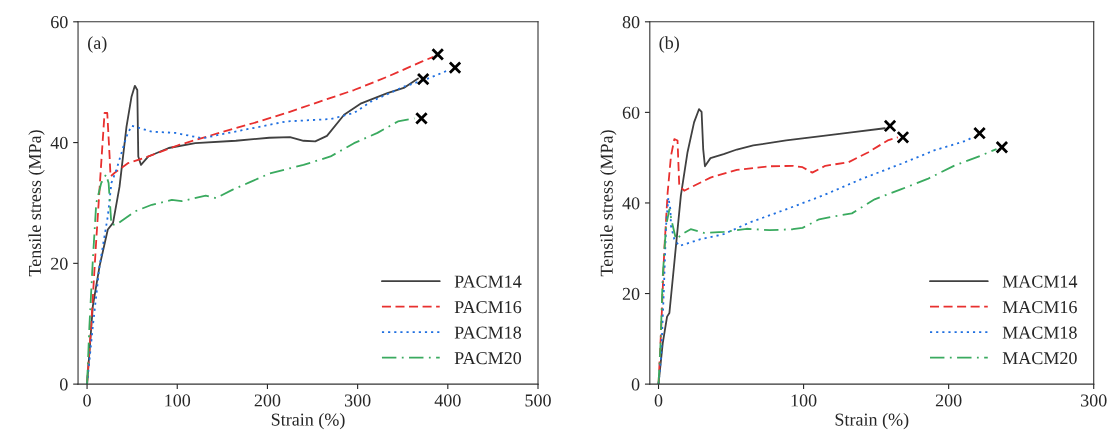 Image resolution: width=1107 pixels, height=436 pixels. I want to click on legend-label: PACM18, so click(488, 332).